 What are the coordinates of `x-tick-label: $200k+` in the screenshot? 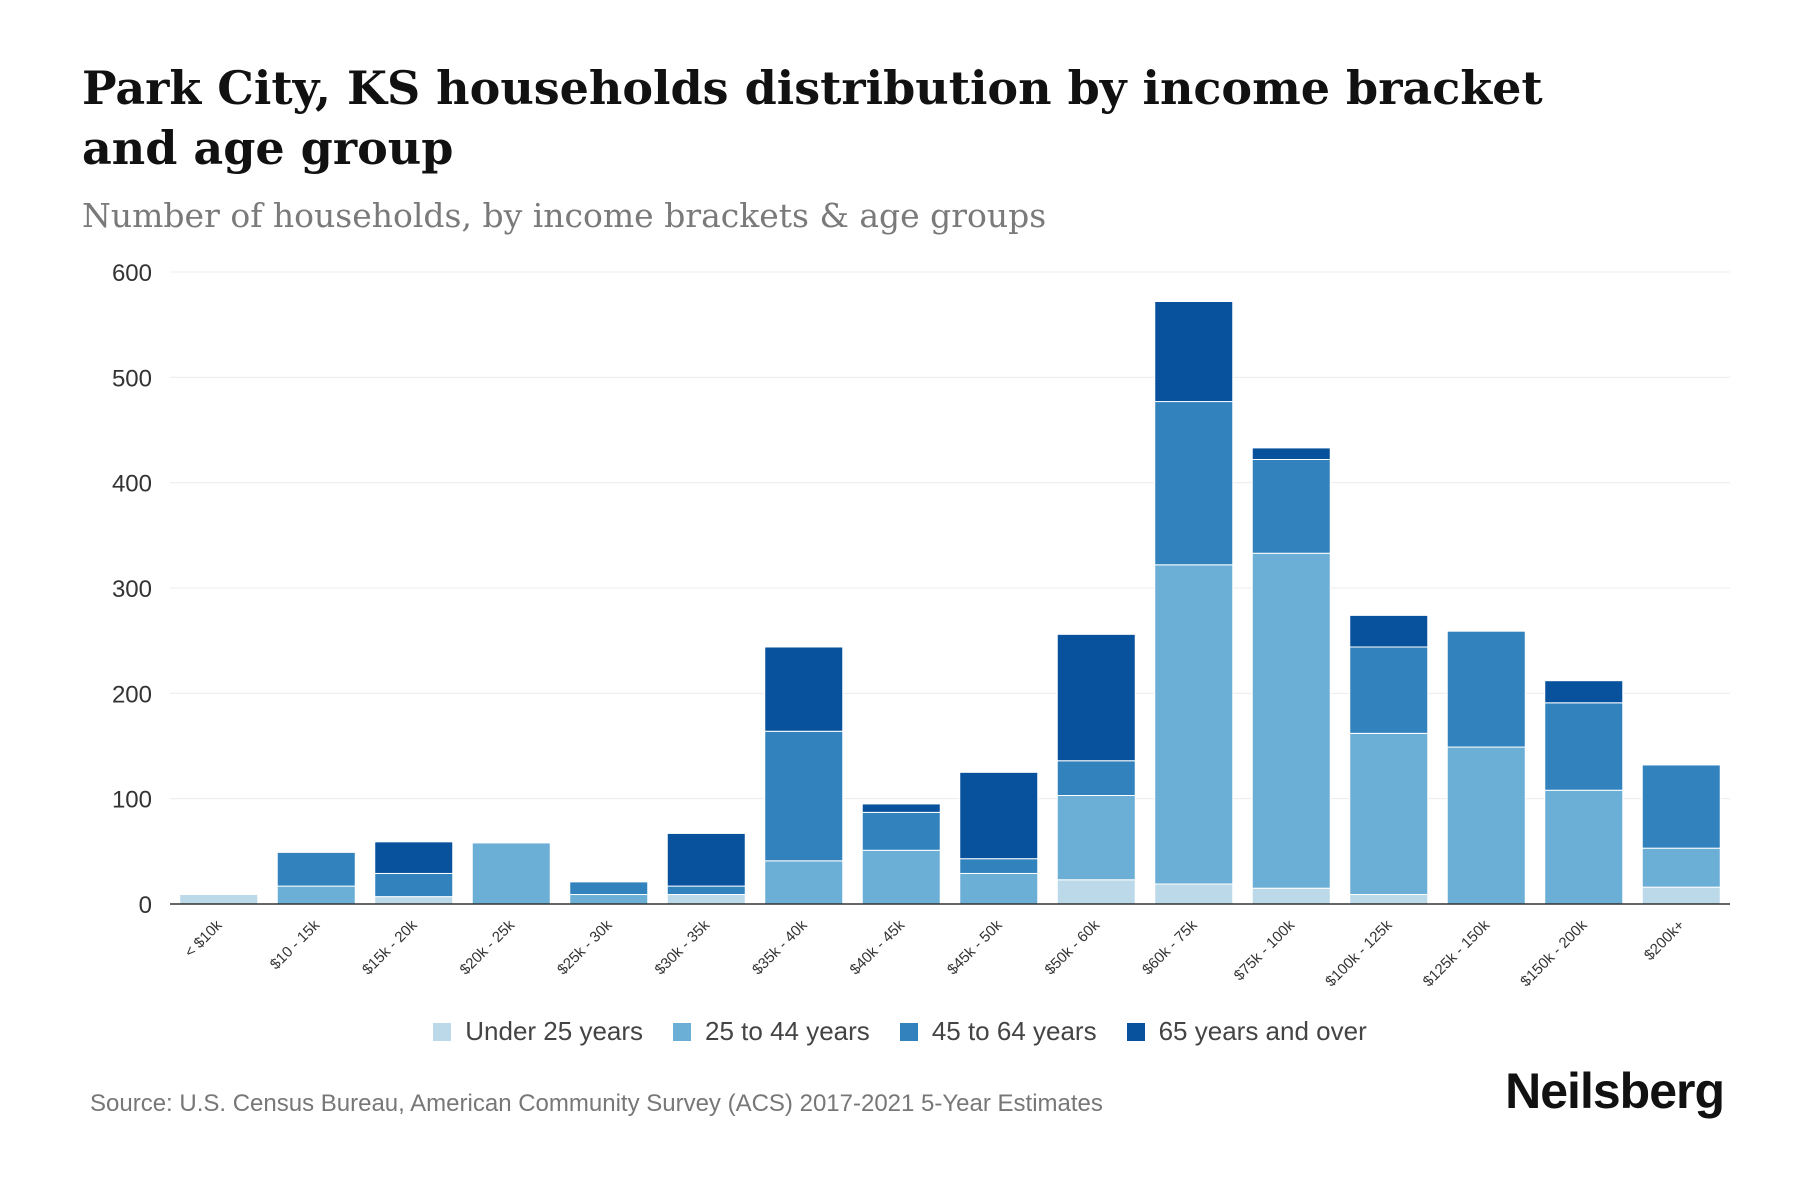 It's located at (1664, 940).